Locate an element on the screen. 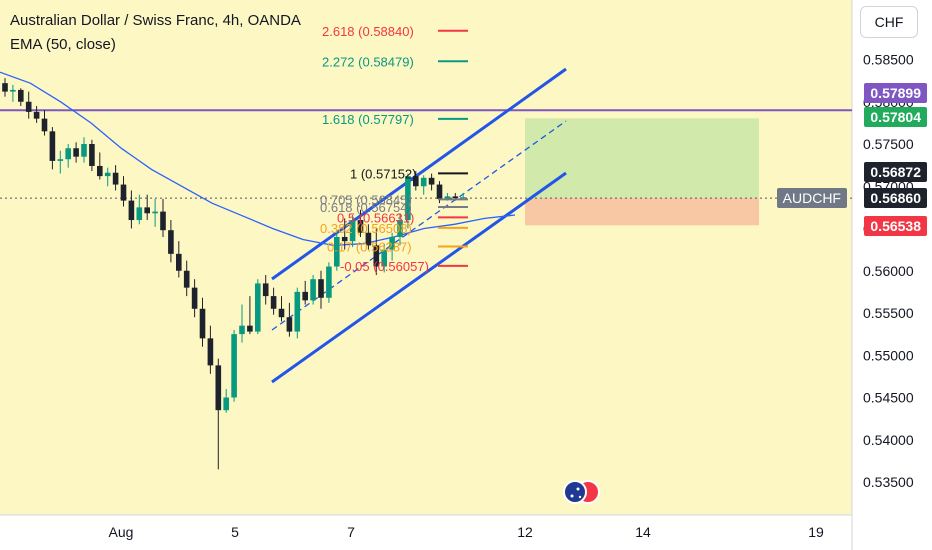 This screenshot has width=932, height=550. price-axis-tick: 0.55000 is located at coordinates (888, 355).